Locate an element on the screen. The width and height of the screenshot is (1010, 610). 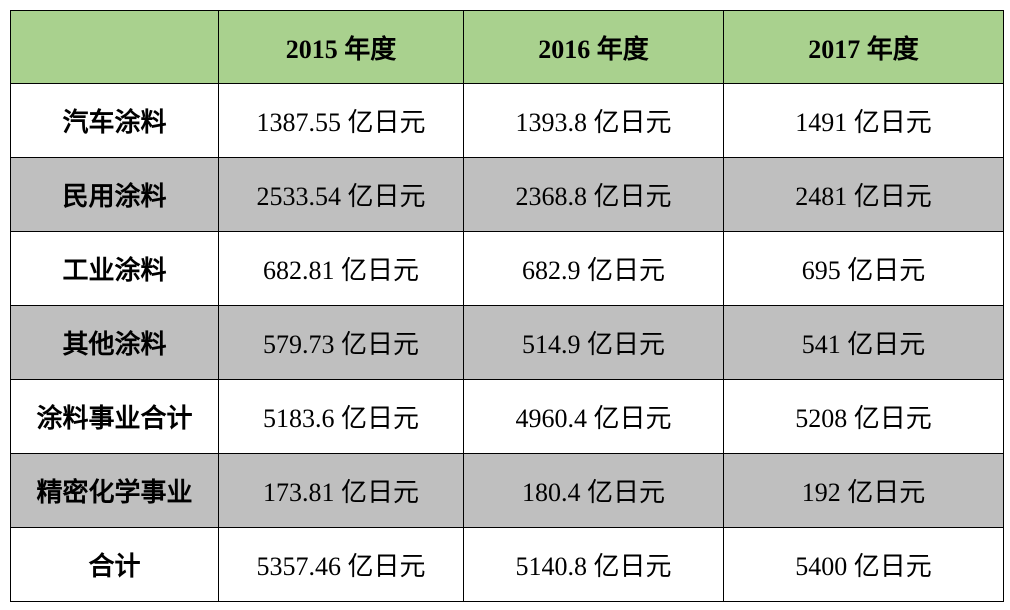
table-row: 合计 5357.46 亿日元 5140.8 亿日元 5400 亿日元 is located at coordinates (507, 564).